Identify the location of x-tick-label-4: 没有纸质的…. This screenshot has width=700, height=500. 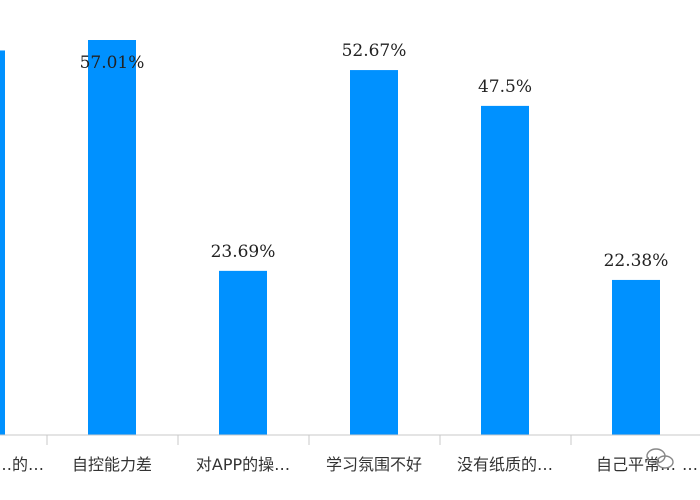
(505, 464).